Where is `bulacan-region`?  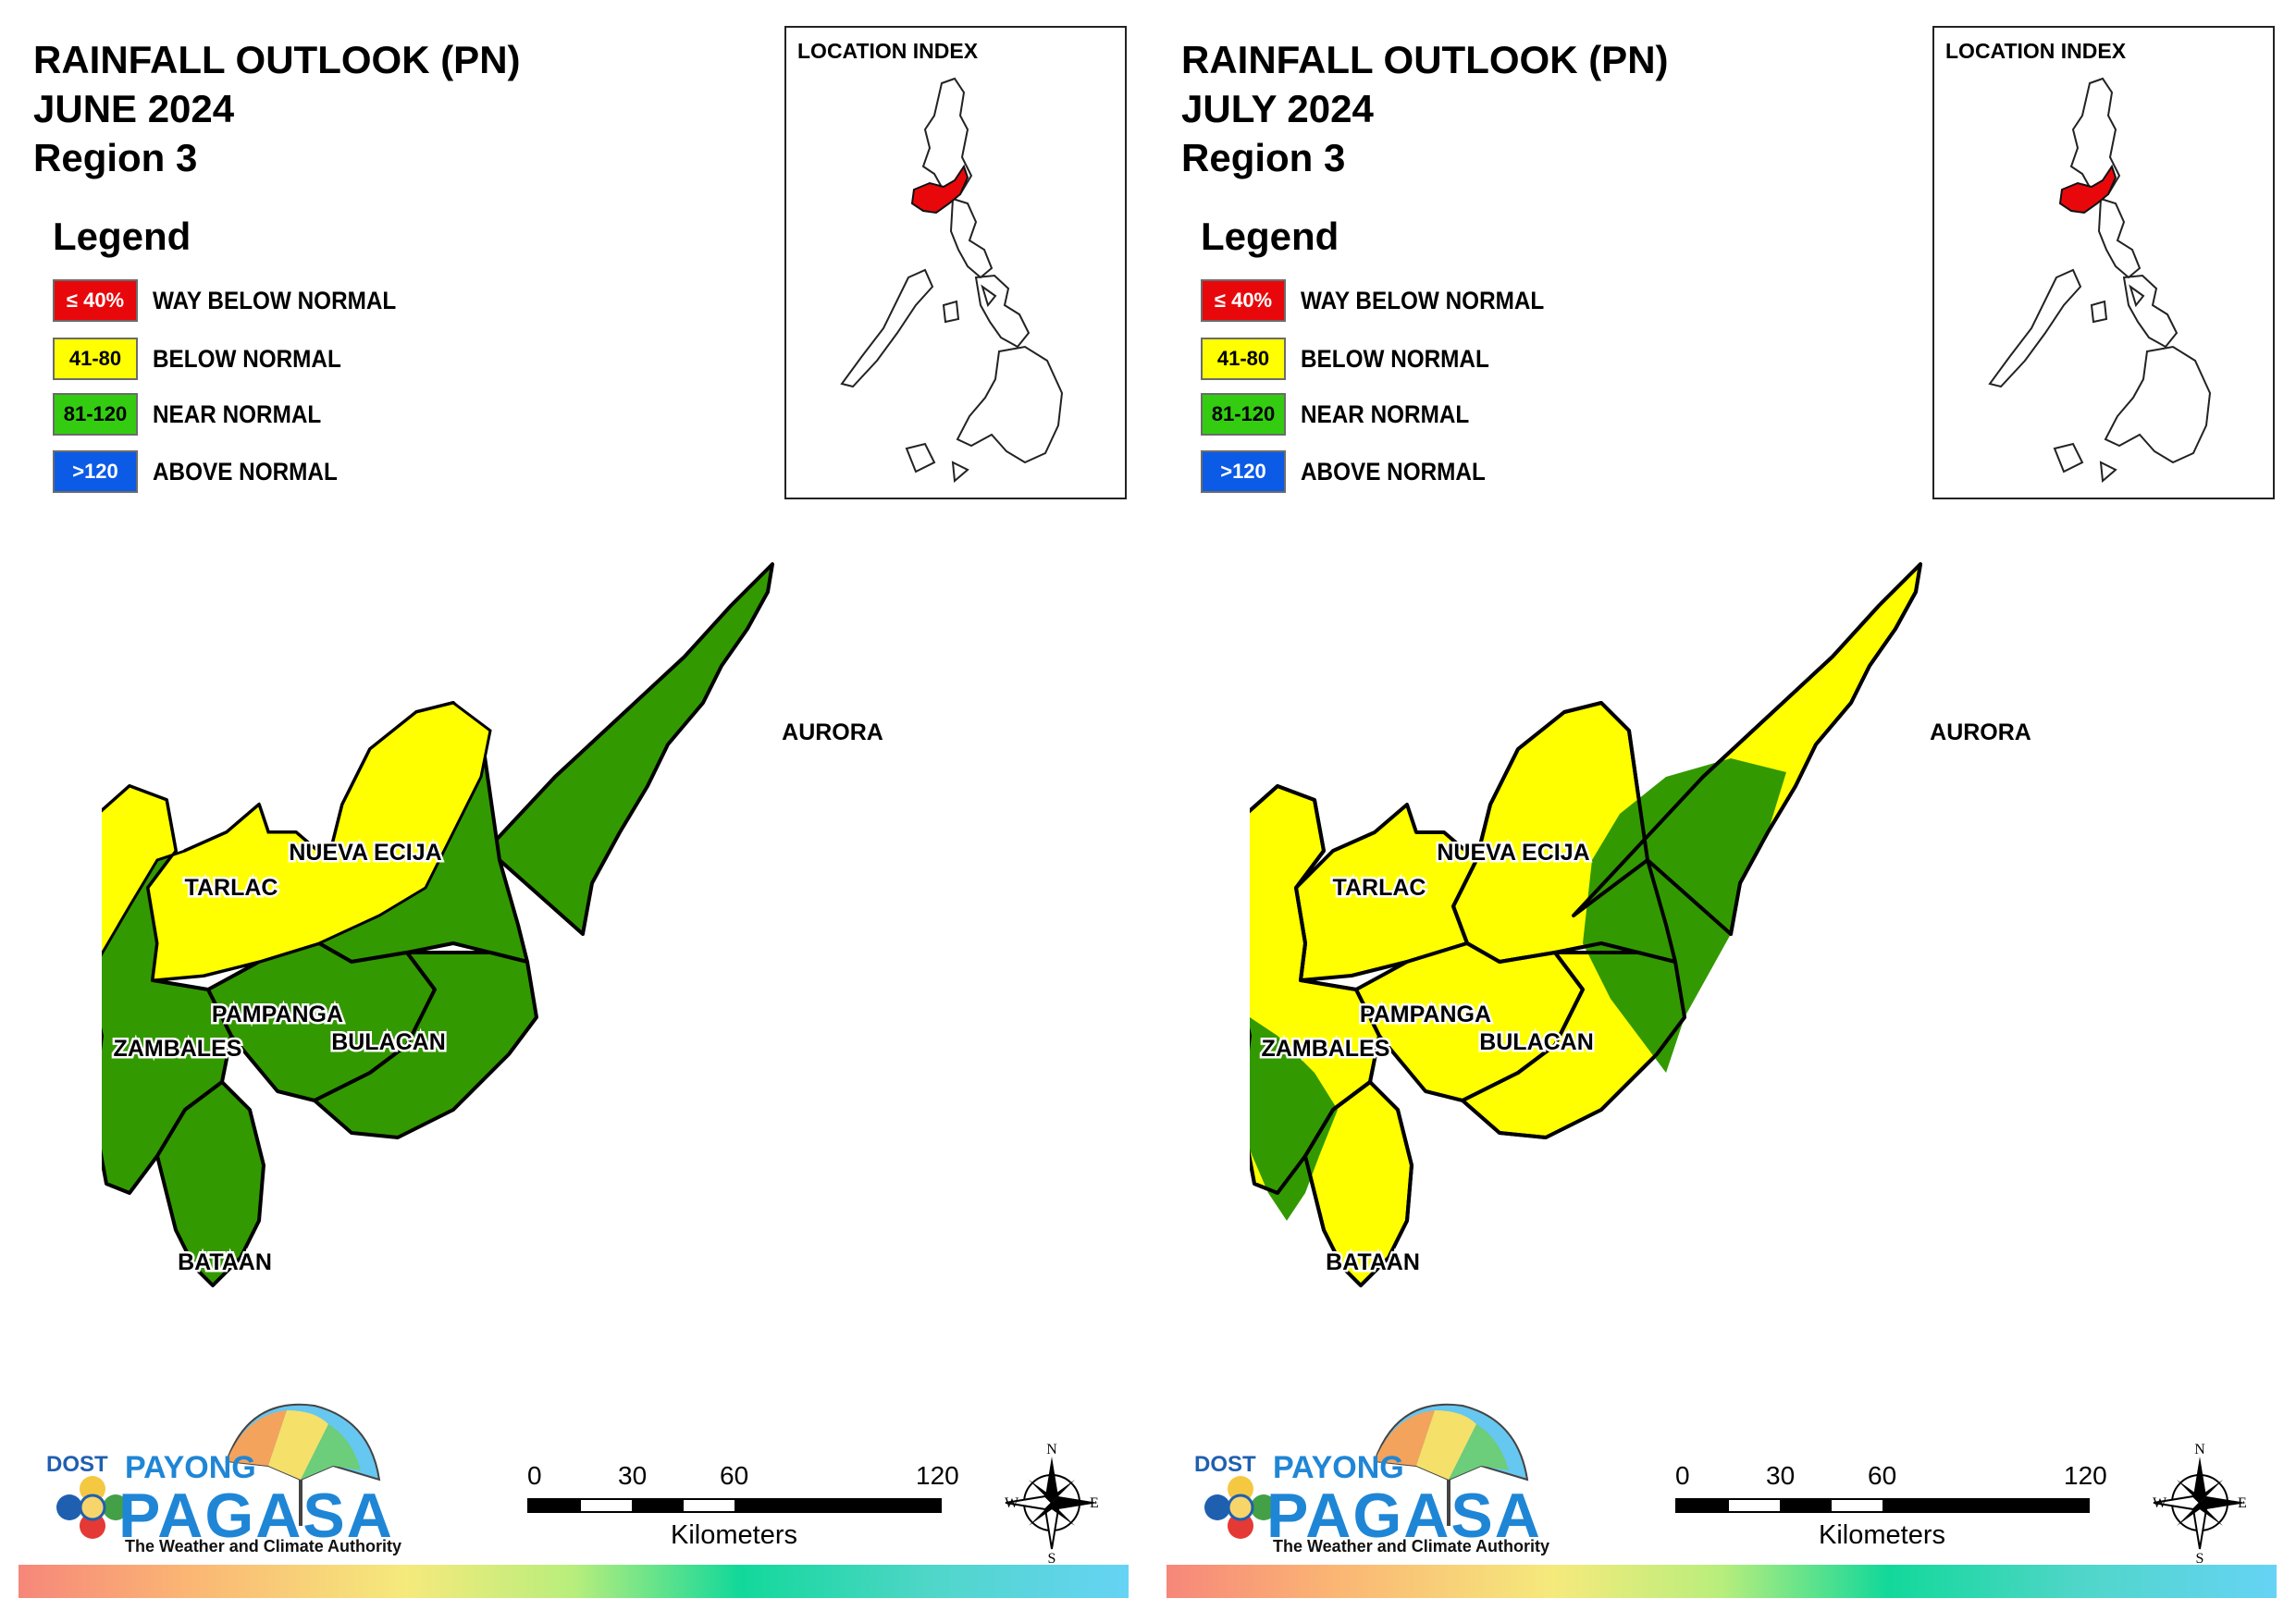
bulacan-region is located at coordinates (425, 1045).